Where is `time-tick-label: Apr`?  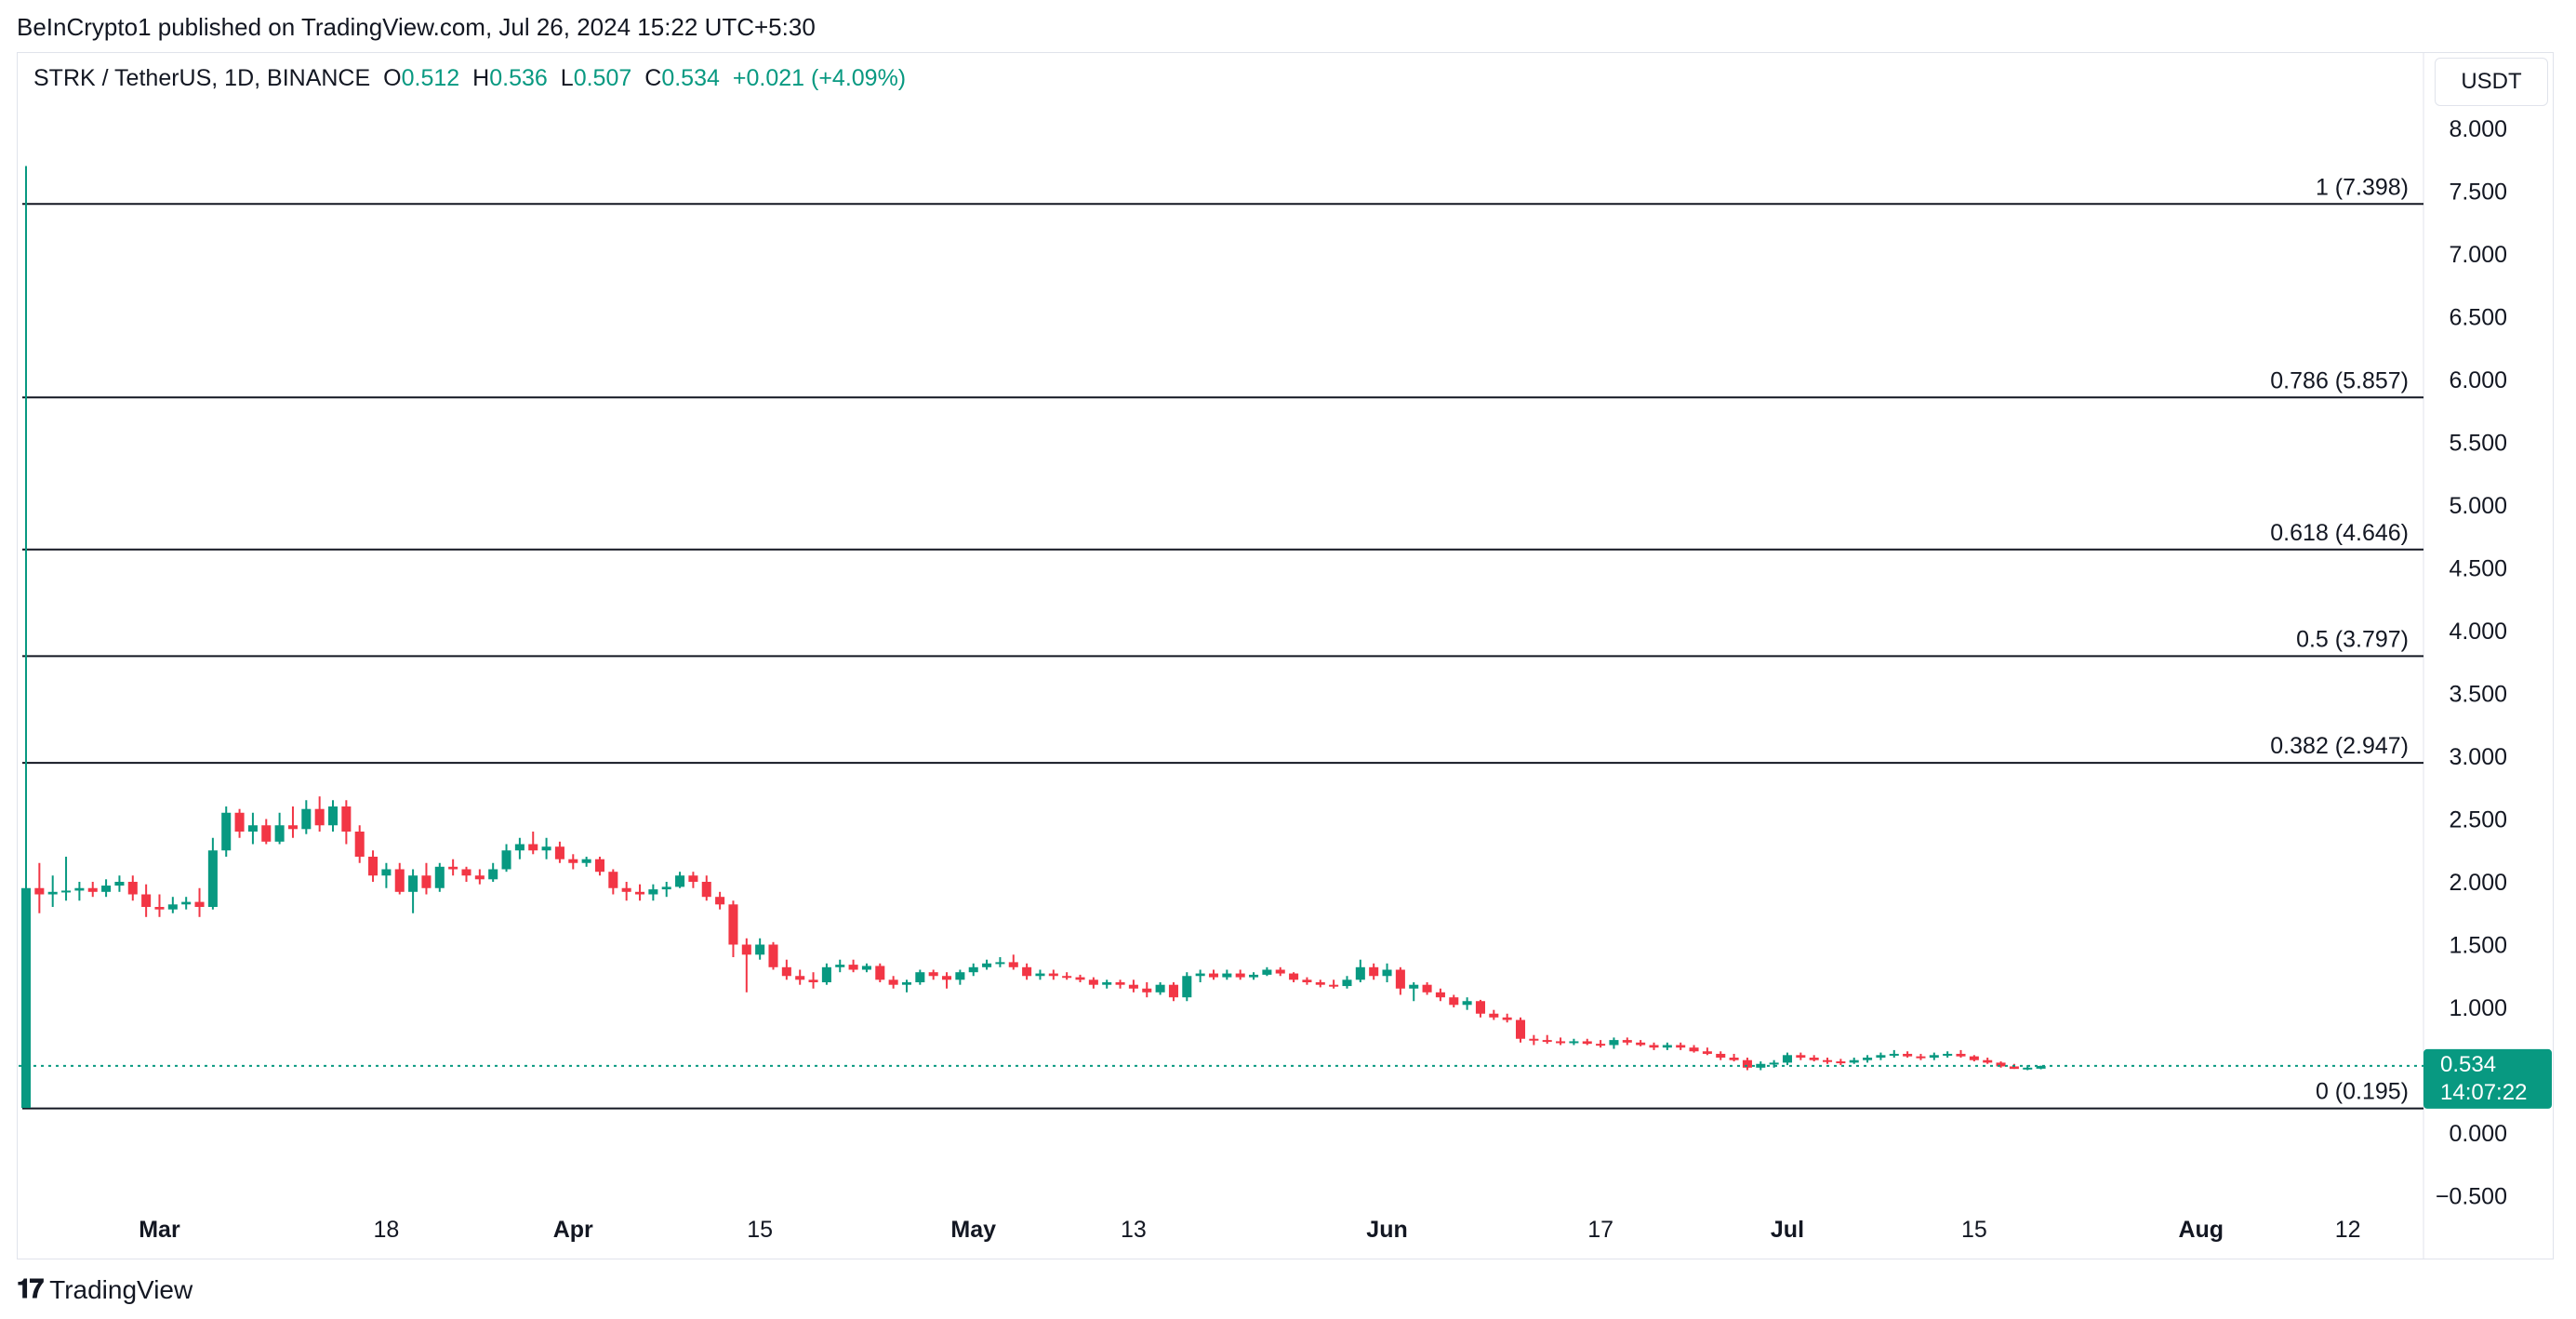 time-tick-label: Apr is located at coordinates (573, 1230).